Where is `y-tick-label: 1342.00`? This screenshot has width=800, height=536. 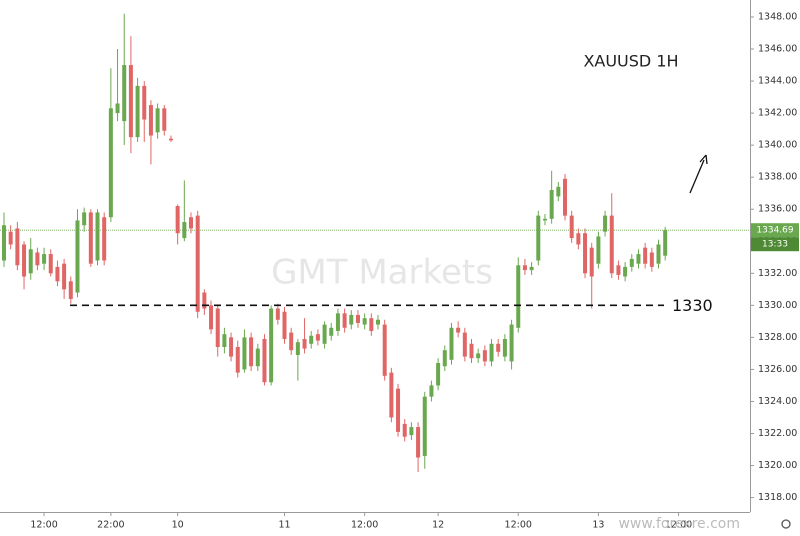
y-tick-label: 1342.00 is located at coordinates (777, 113).